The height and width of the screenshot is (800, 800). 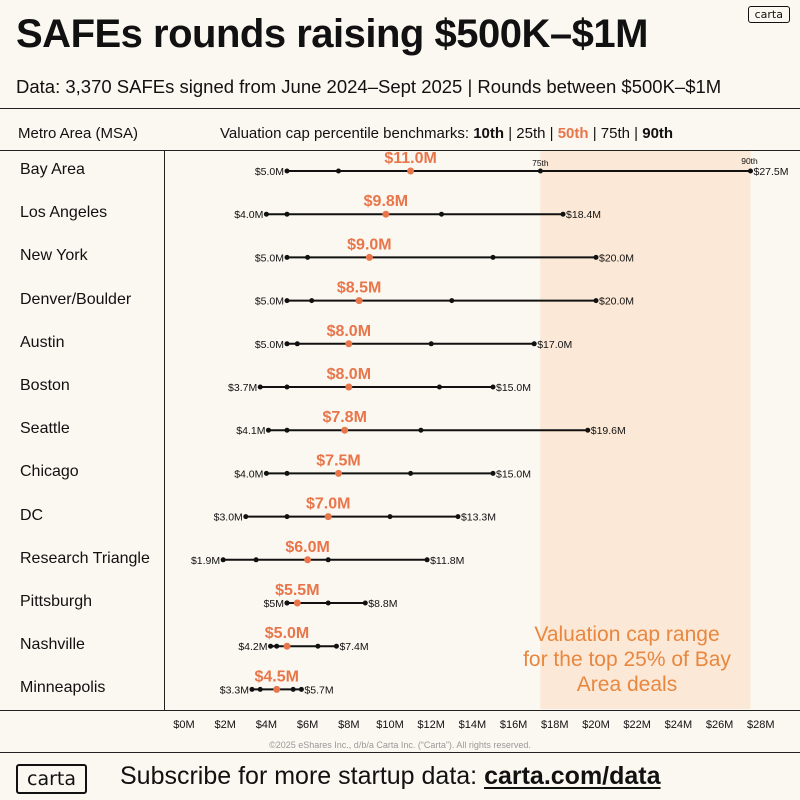 What do you see at coordinates (583, 215) in the screenshot?
I see `p90-value-label: $18.4M` at bounding box center [583, 215].